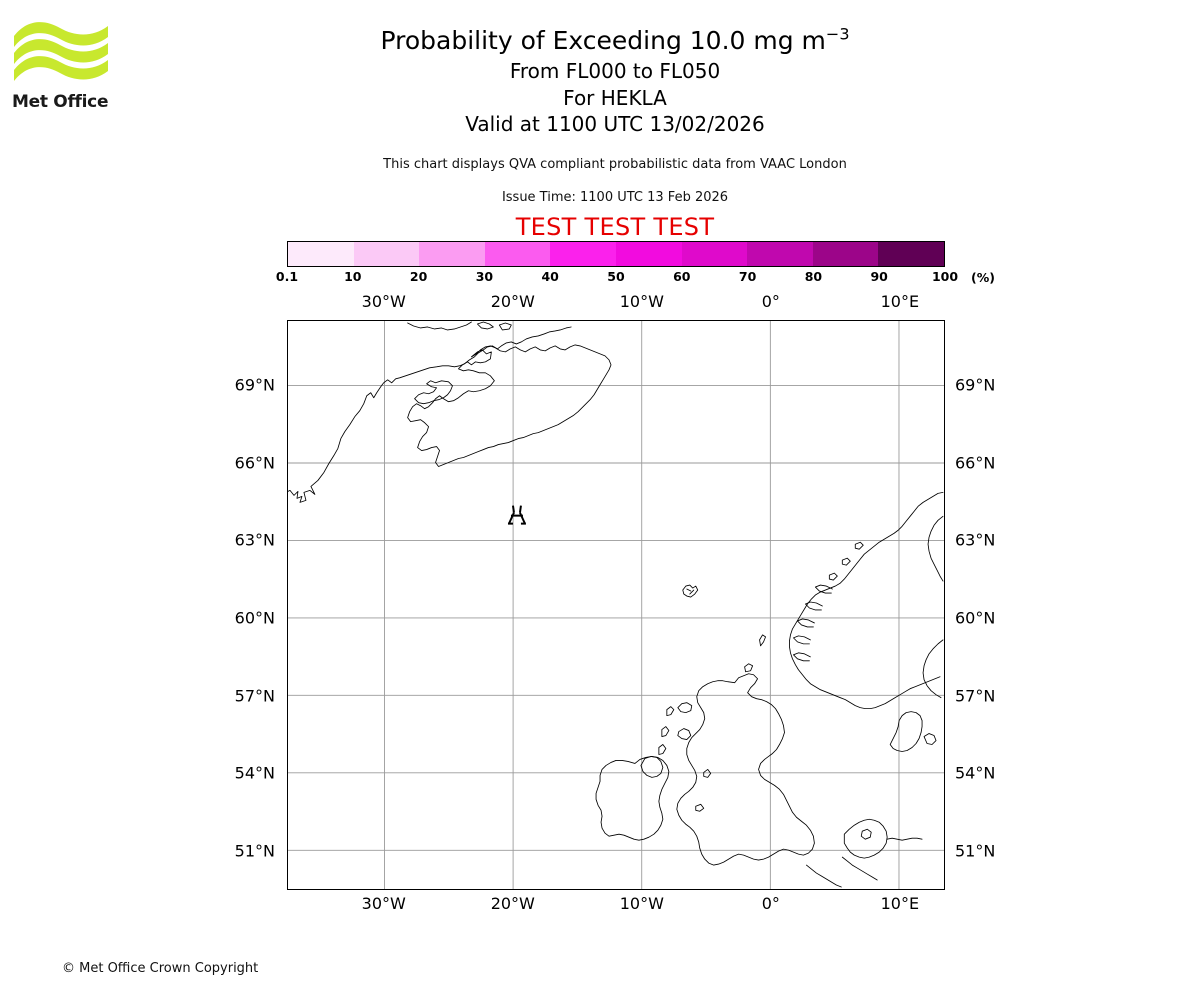 This screenshot has height=1000, width=1200. What do you see at coordinates (685, 708) in the screenshot?
I see `coastline-scotland-west` at bounding box center [685, 708].